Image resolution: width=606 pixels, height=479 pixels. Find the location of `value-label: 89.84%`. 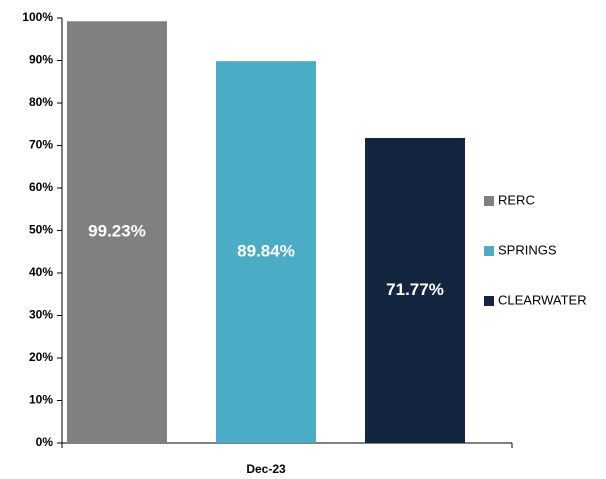

value-label: 89.84% is located at coordinates (266, 251).